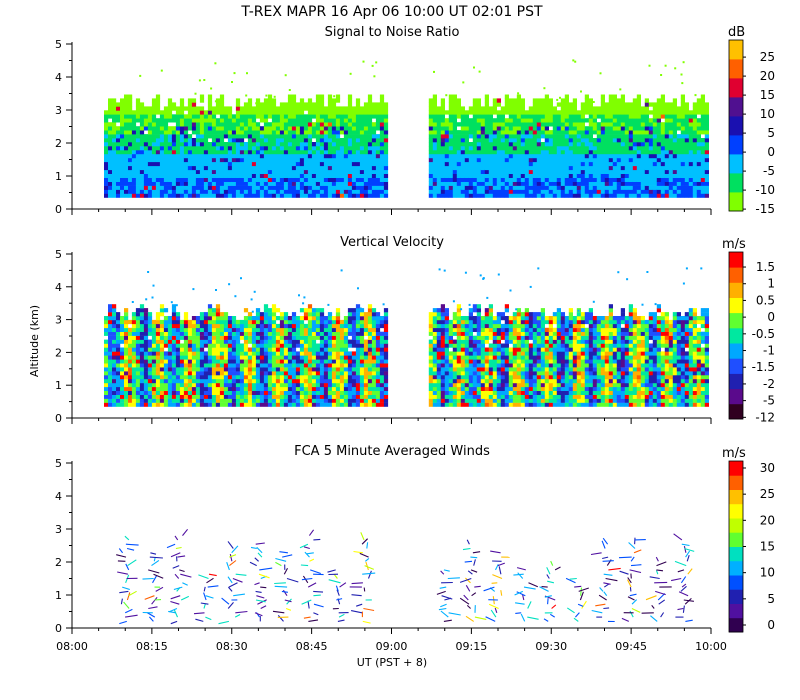 This screenshot has height=700, width=800. What do you see at coordinates (474, 67) in the screenshot?
I see `snr-sparse-echo` at bounding box center [474, 67].